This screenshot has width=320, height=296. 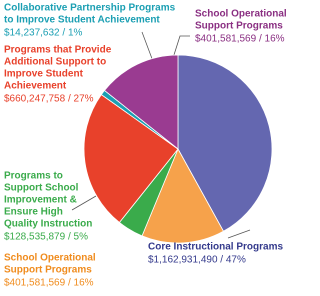 I want to click on slice-label: Ensure High, so click(x=33, y=212).